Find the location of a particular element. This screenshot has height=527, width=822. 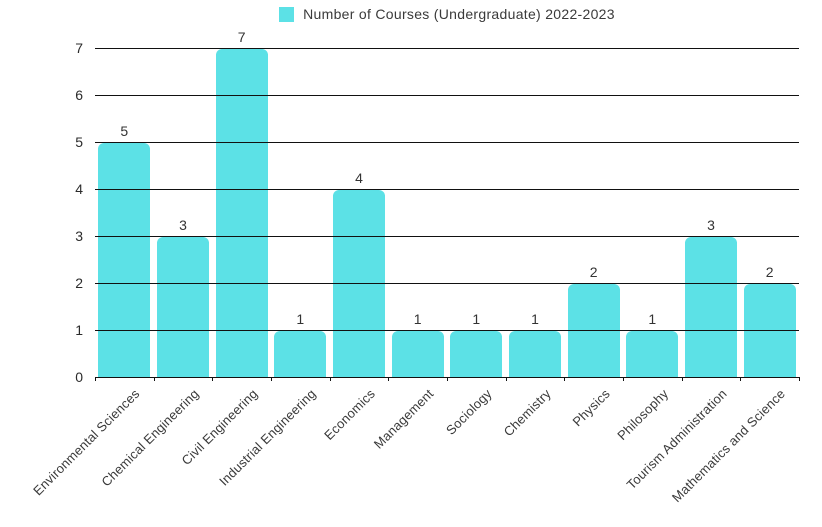

bar-management is located at coordinates (417, 354).